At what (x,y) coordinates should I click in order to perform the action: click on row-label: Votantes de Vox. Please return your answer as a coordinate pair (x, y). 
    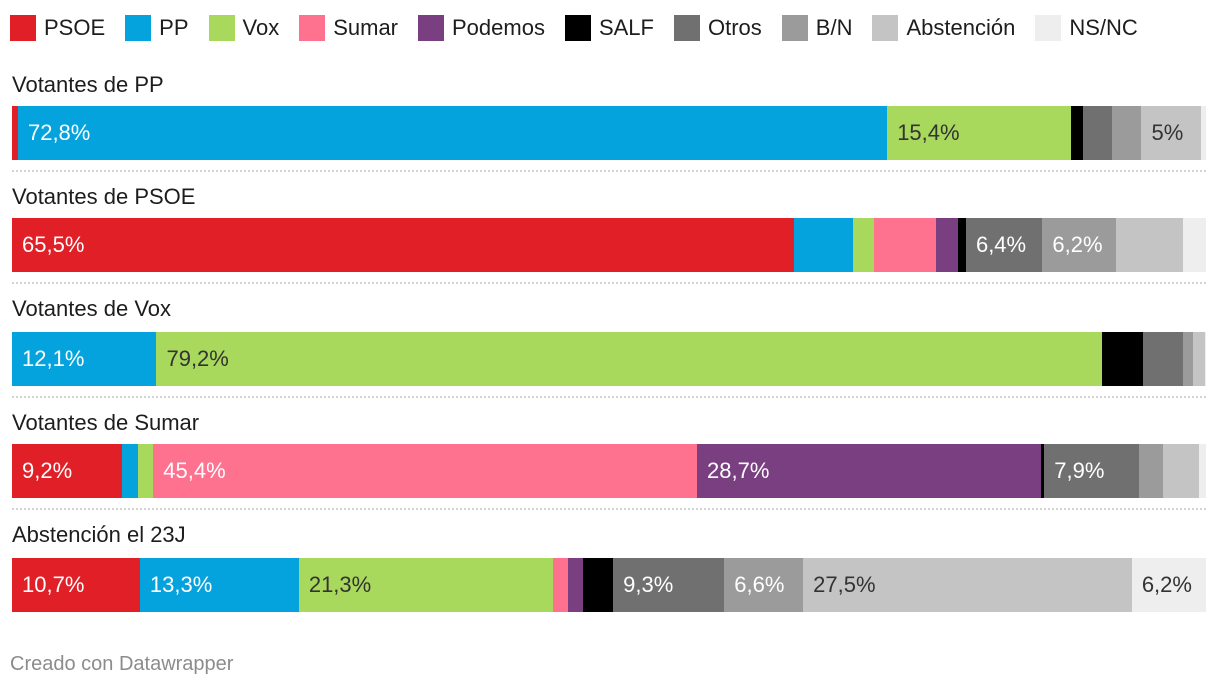
    Looking at the image, I should click on (92, 308).